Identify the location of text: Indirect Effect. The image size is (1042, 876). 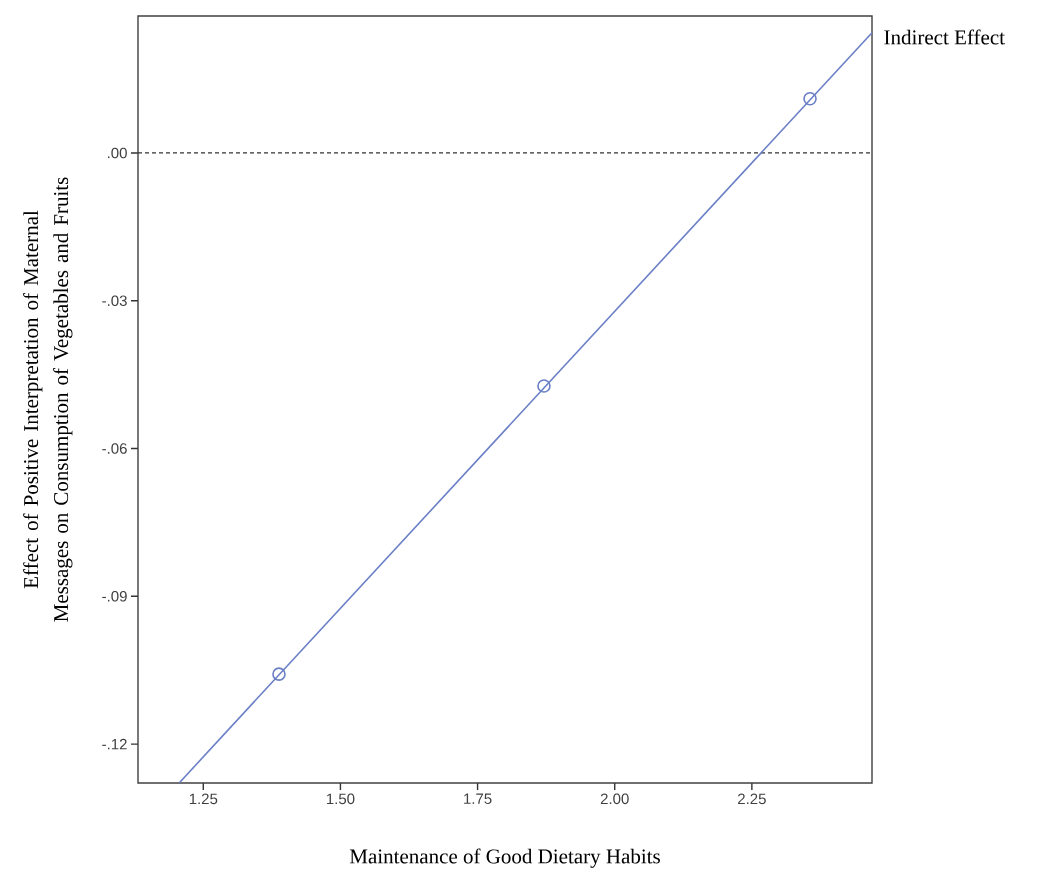
(944, 37).